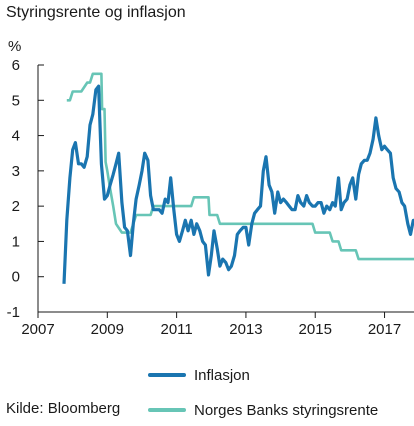  What do you see at coordinates (315, 329) in the screenshot?
I see `x-tick-label: 2015` at bounding box center [315, 329].